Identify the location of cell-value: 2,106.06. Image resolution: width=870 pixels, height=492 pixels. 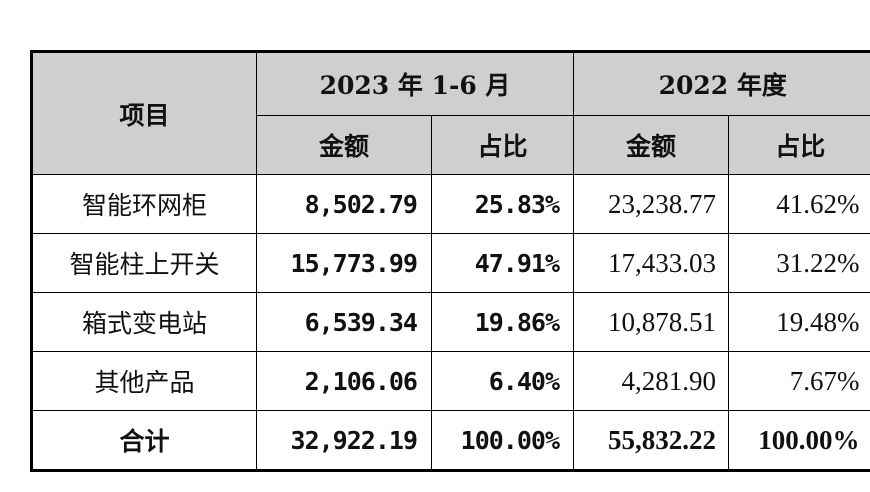
(344, 381).